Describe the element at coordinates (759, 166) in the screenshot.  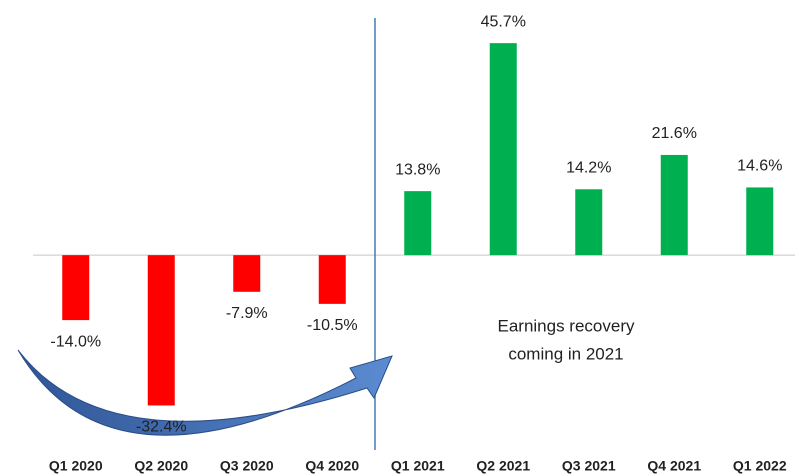
I see `value-label: 14.6%` at that location.